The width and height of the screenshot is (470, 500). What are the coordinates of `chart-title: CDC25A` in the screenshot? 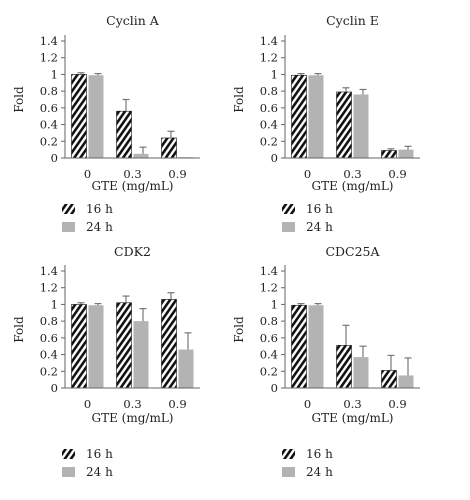 It's located at (352, 251).